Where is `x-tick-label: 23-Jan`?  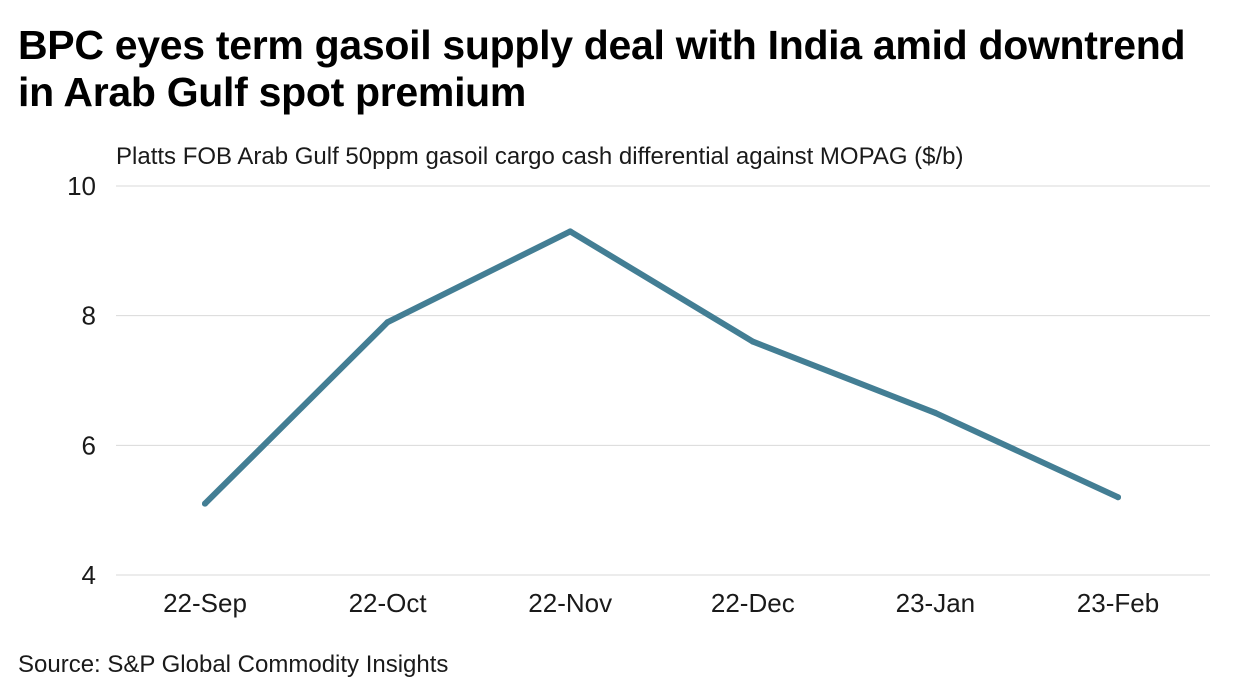
x-tick-label: 23-Jan is located at coordinates (936, 603).